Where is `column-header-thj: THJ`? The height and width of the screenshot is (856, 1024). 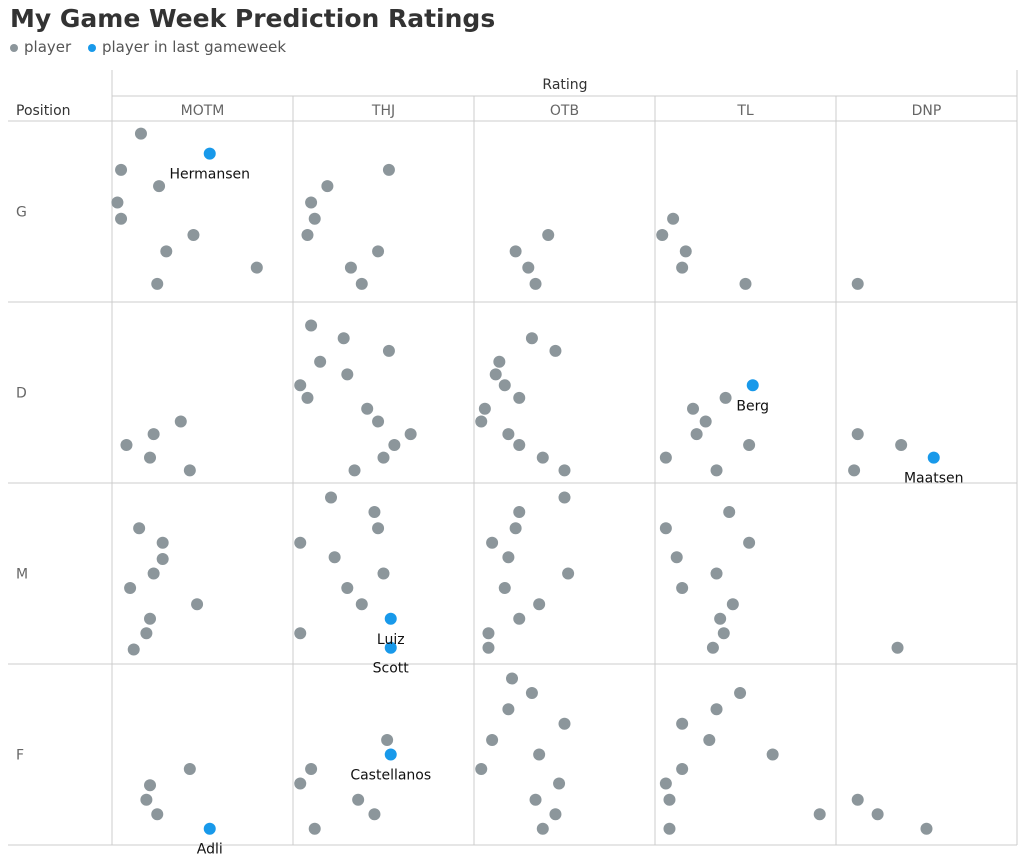 column-header-thj: THJ is located at coordinates (383, 111).